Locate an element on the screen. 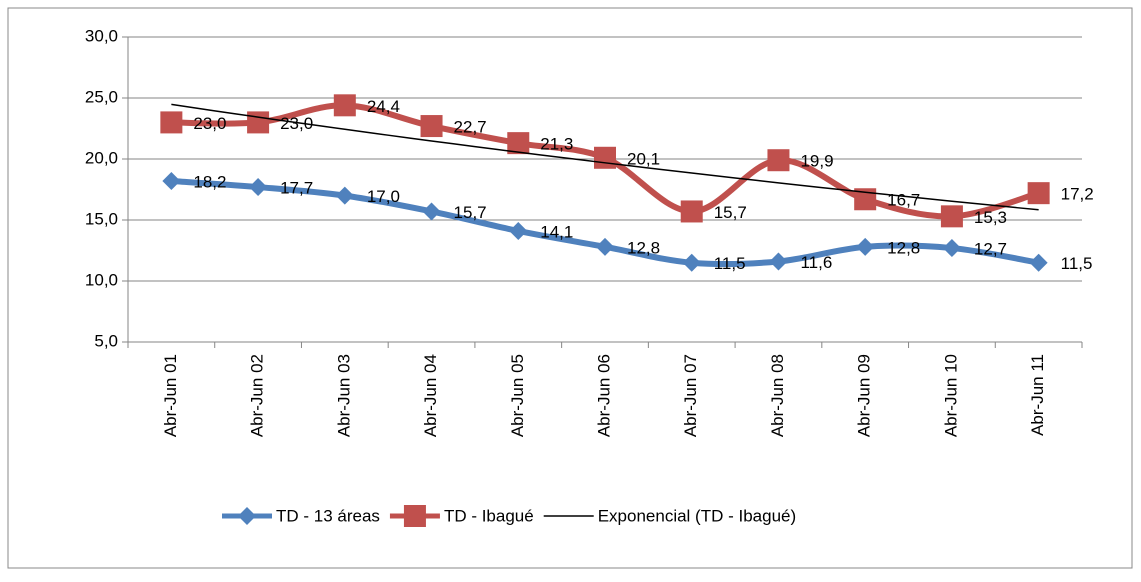 Image resolution: width=1141 pixels, height=582 pixels. x-tick-label: Abr-Jun 06 is located at coordinates (603, 395).